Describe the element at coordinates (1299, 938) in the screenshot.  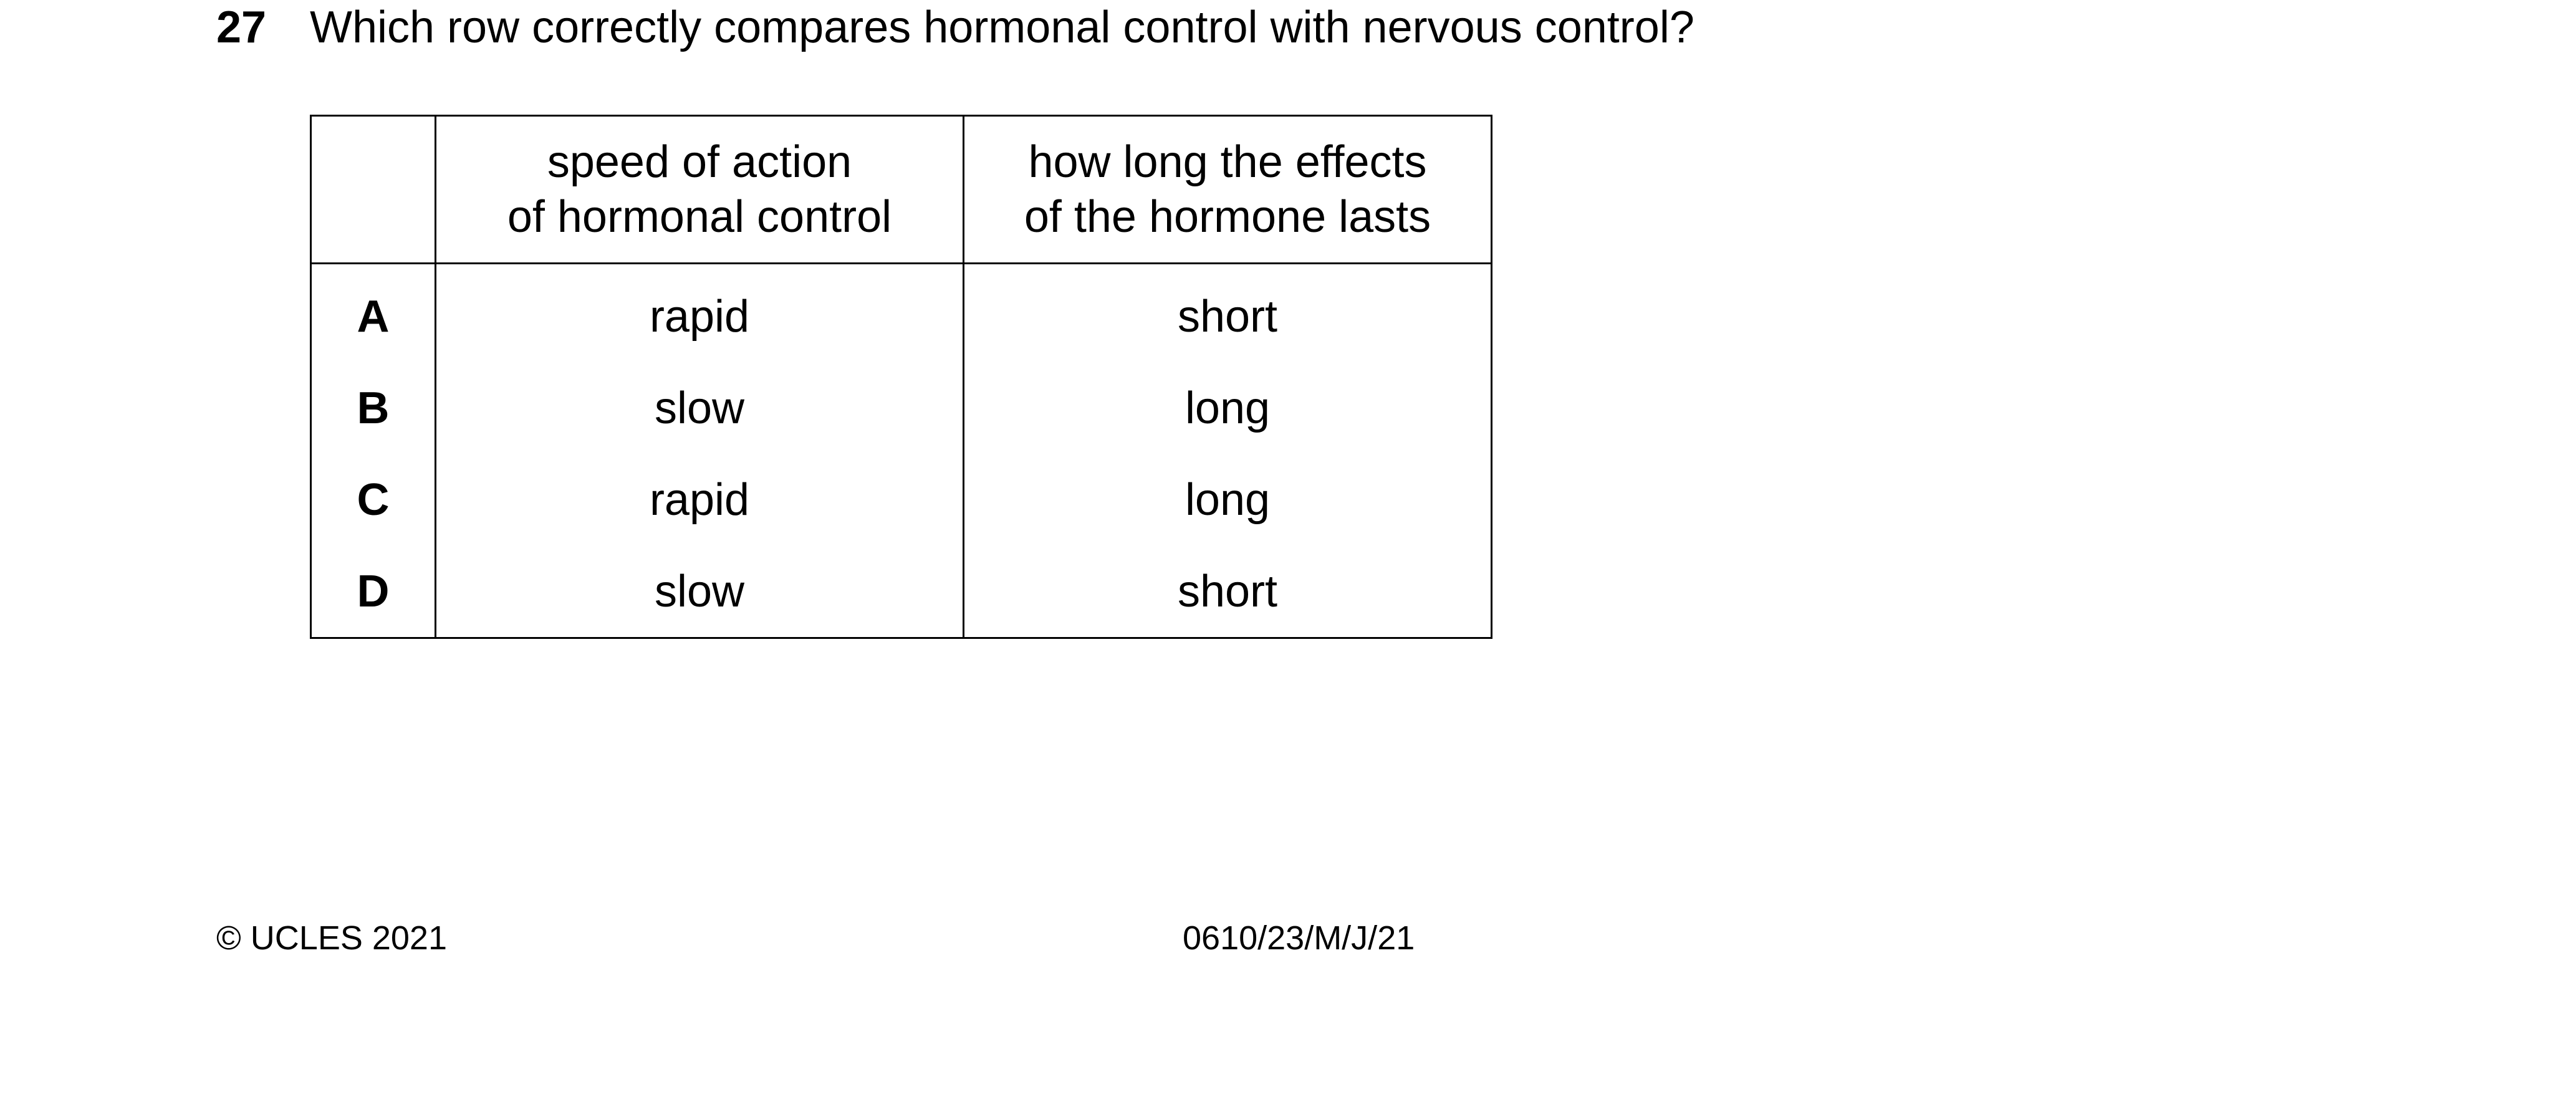
I see `paper-code: 0610/23/M/J/21` at that location.